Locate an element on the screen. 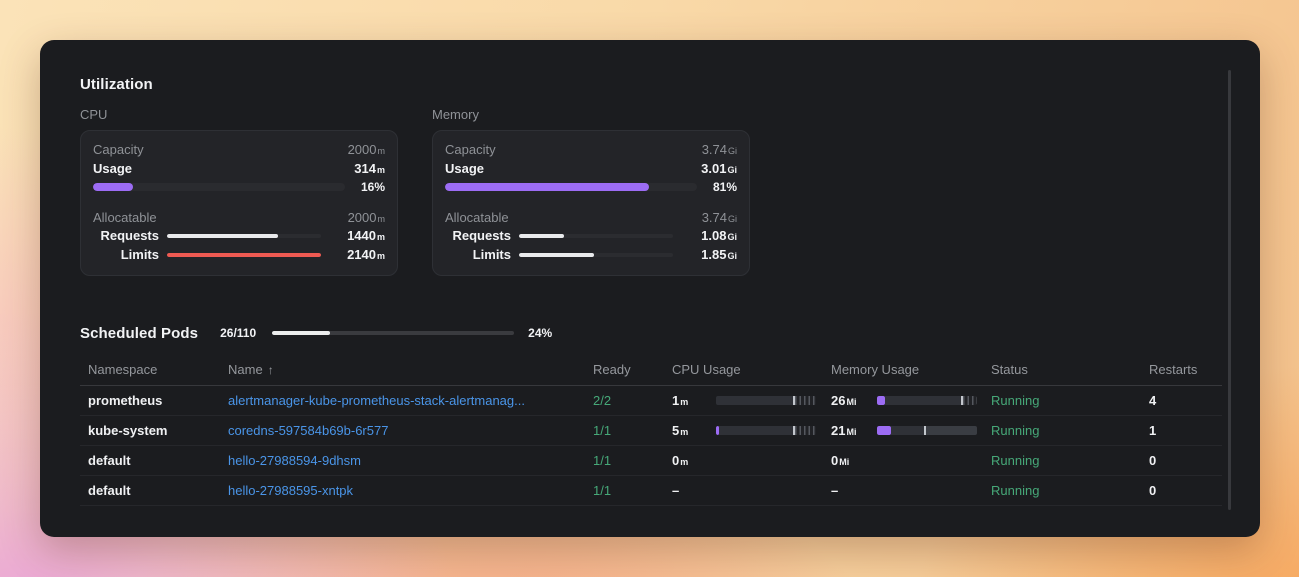 This screenshot has height=577, width=1299. column-header-name: Name ↑ is located at coordinates (251, 369).